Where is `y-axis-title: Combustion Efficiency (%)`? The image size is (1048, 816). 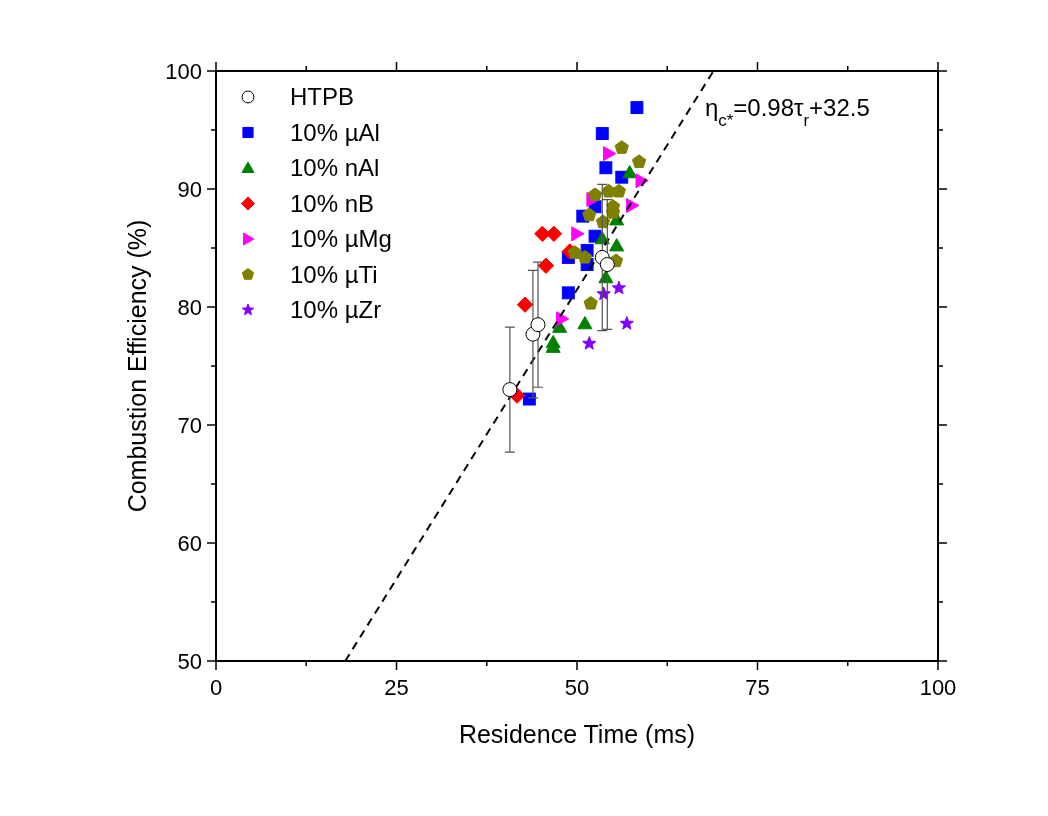
y-axis-title: Combustion Efficiency (%) is located at coordinates (137, 366).